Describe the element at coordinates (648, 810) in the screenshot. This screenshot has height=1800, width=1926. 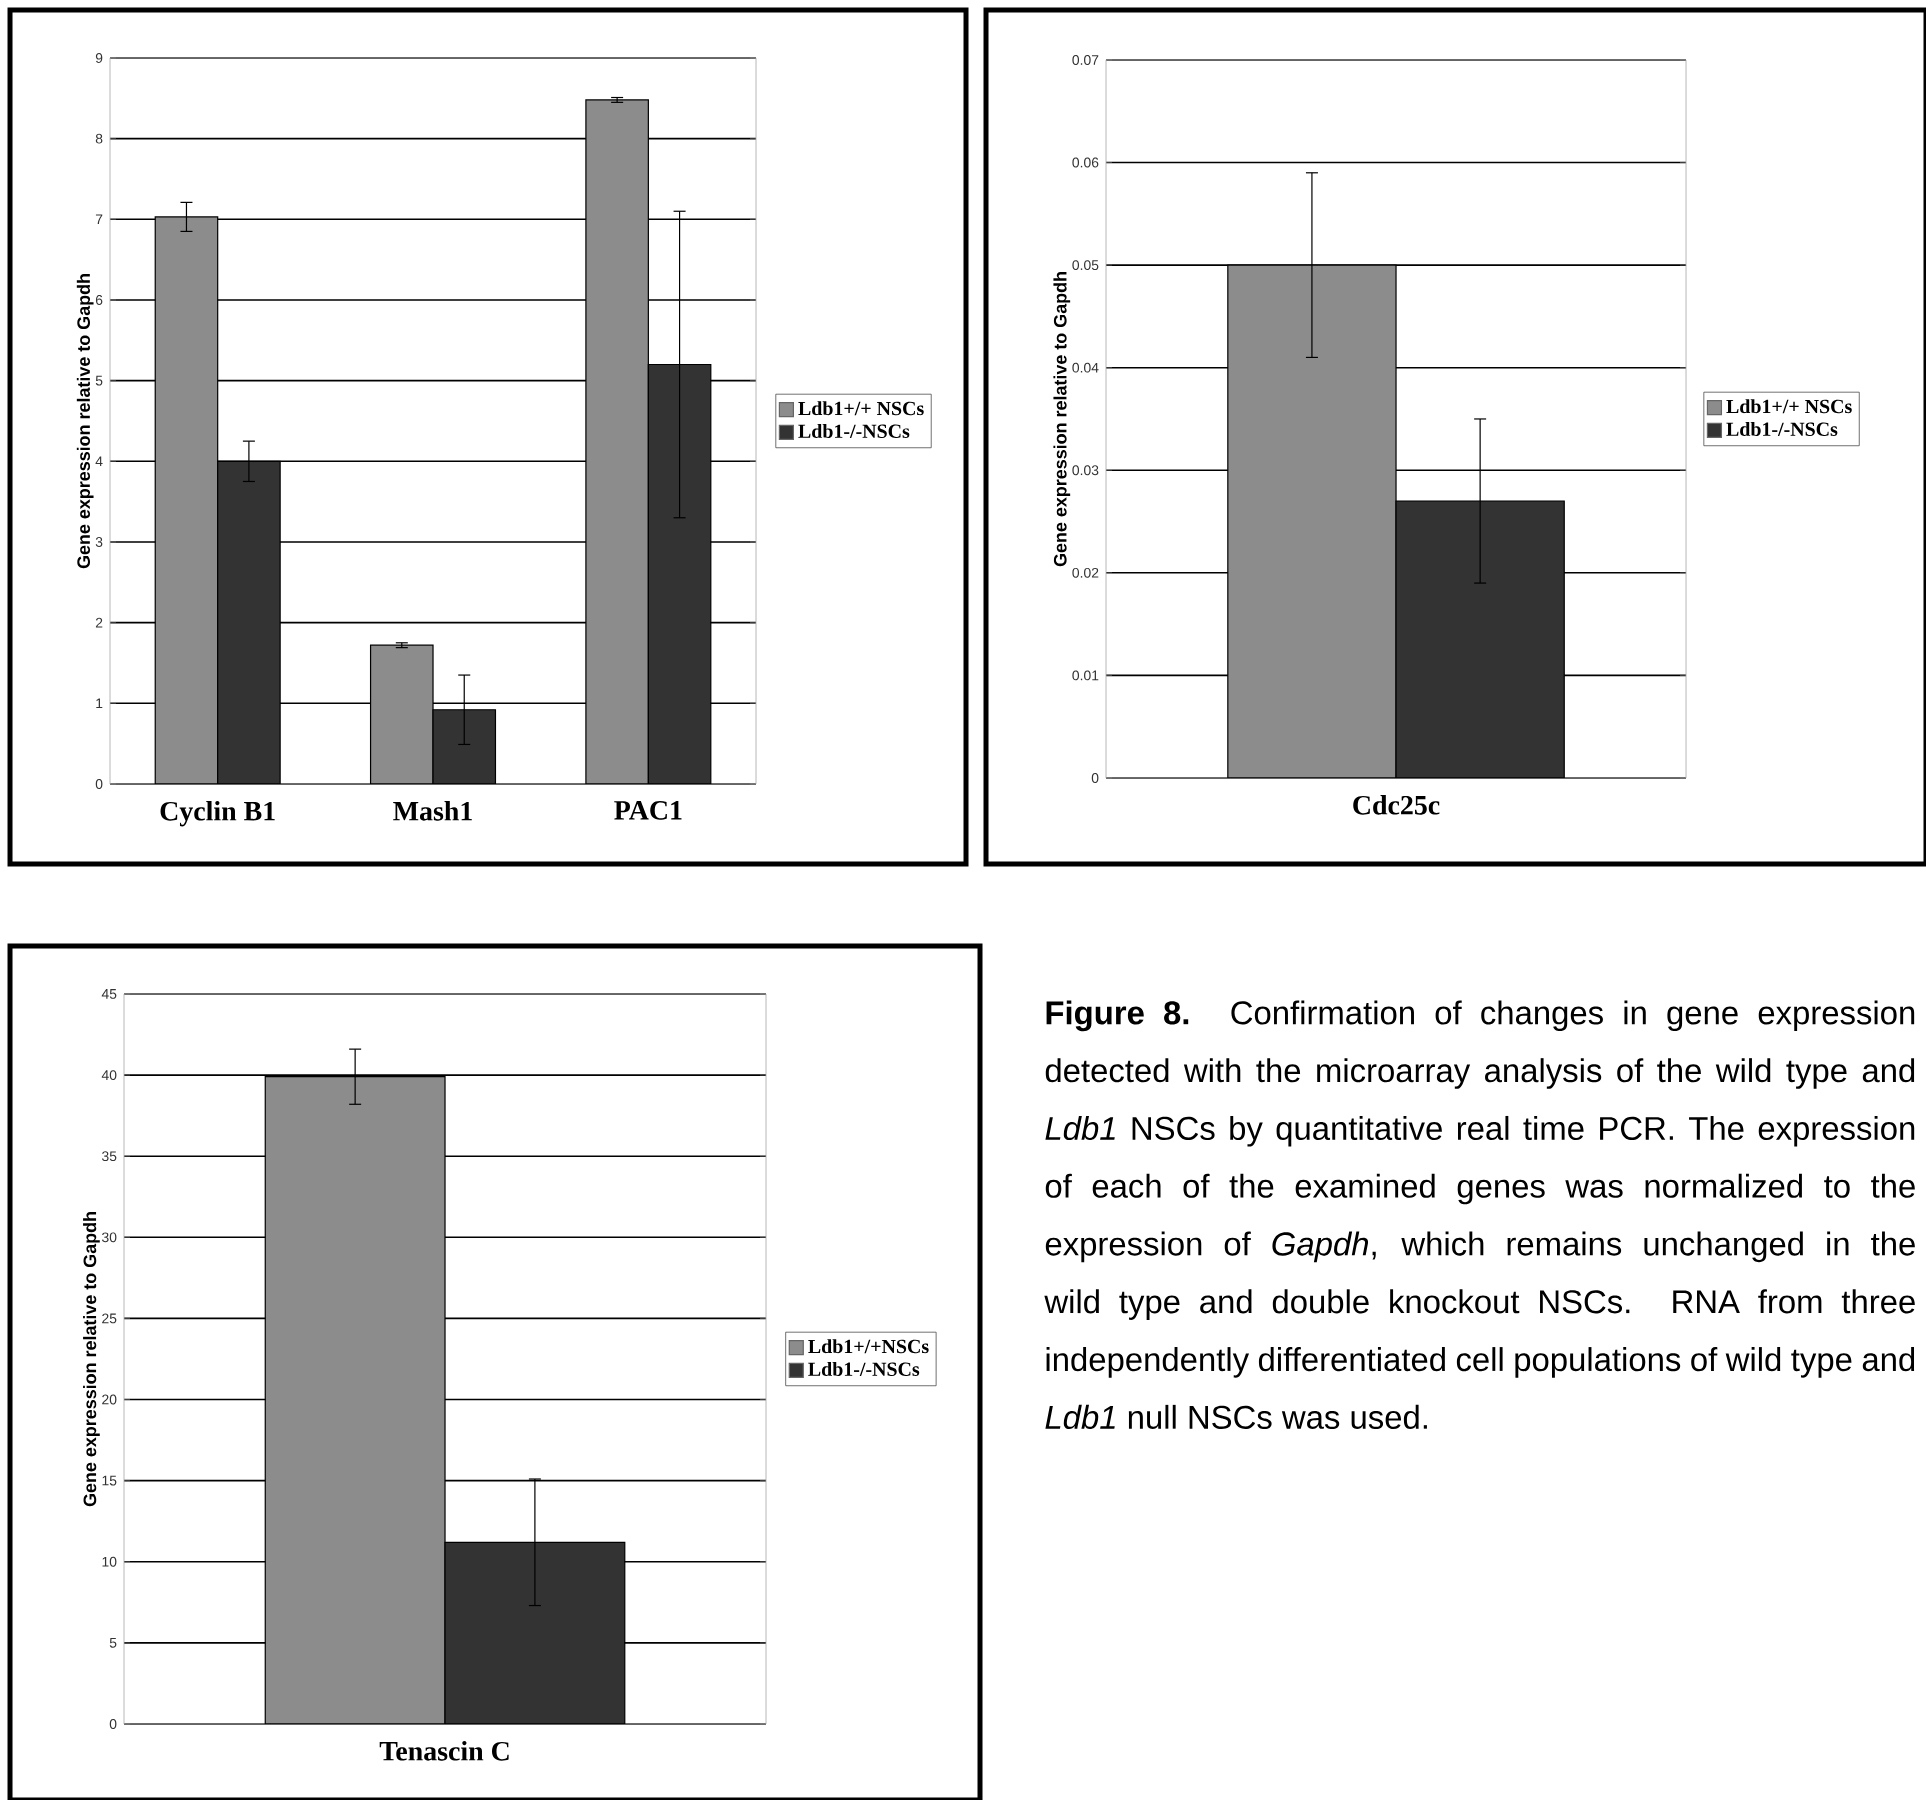
I see `x-tick-label: PAC1` at that location.